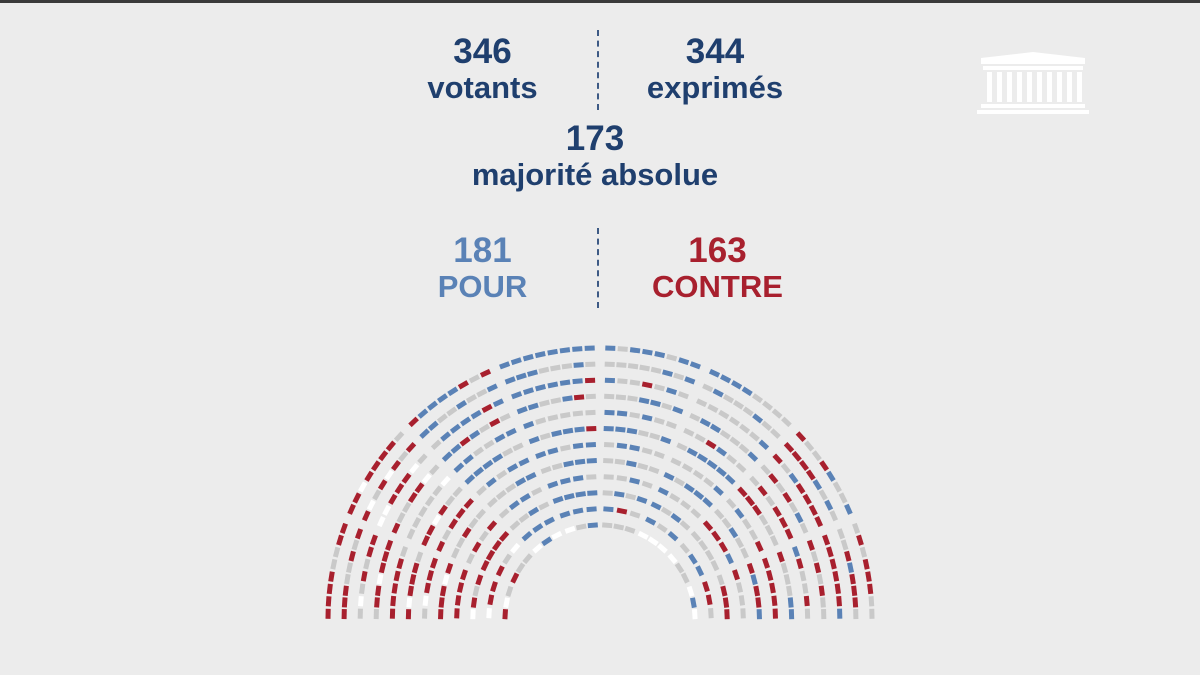 Image resolution: width=1200 pixels, height=675 pixels. I want to click on votants-label: votants, so click(482, 87).